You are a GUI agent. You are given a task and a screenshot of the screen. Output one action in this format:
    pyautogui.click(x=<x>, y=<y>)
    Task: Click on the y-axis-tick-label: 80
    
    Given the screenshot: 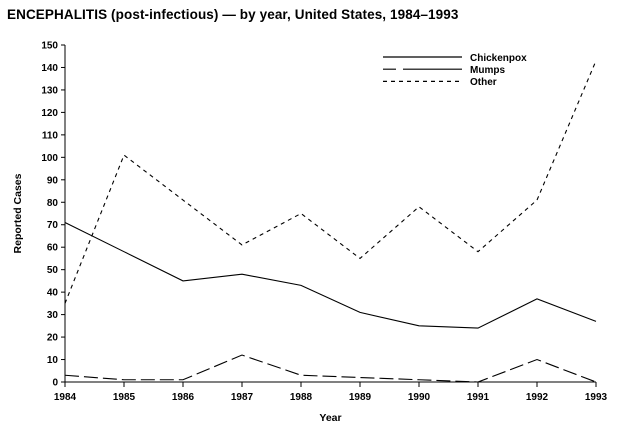 What is the action you would take?
    pyautogui.click(x=53, y=203)
    